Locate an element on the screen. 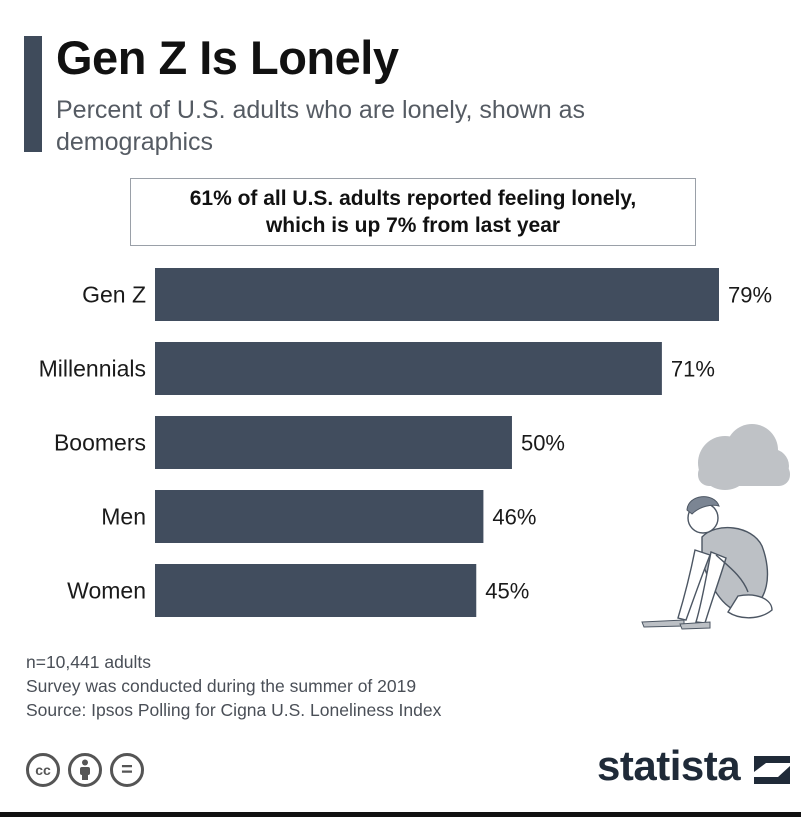  value-label-boomers: 50% is located at coordinates (543, 443).